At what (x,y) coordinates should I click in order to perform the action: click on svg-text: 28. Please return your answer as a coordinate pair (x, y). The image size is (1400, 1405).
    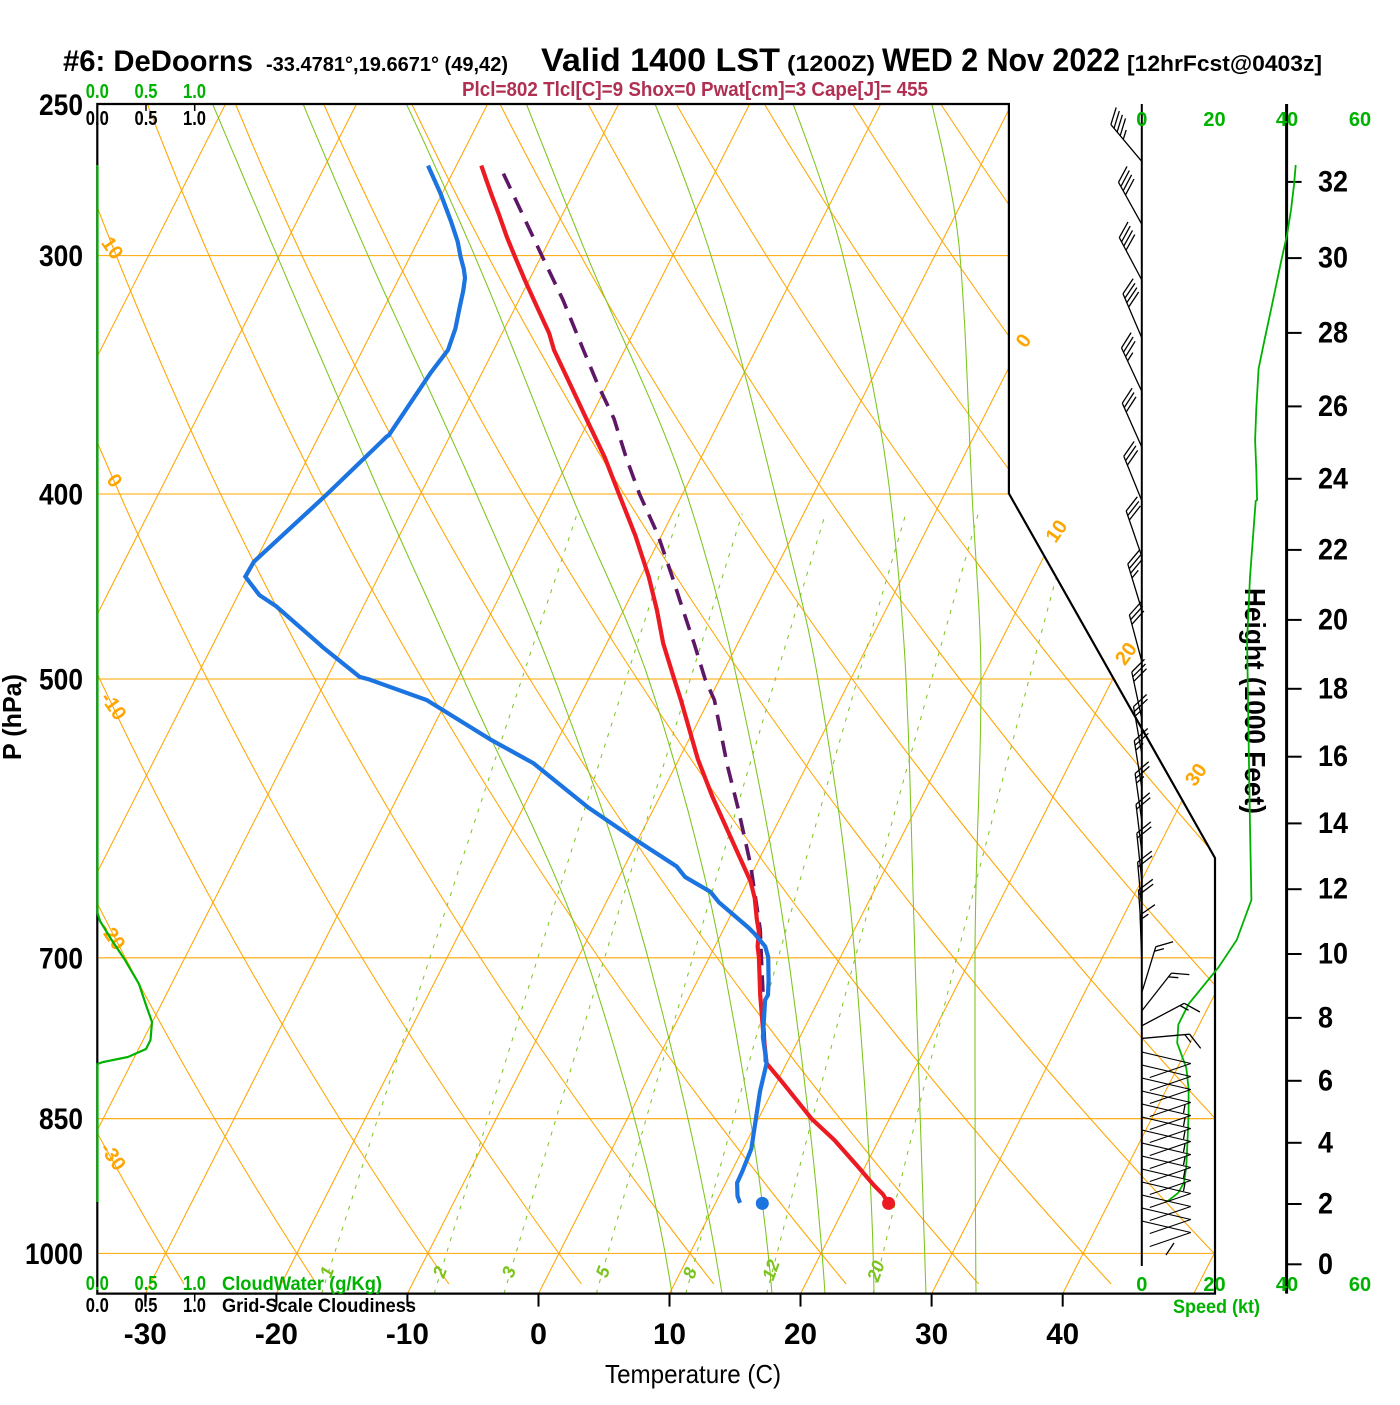
    Looking at the image, I should click on (1333, 332).